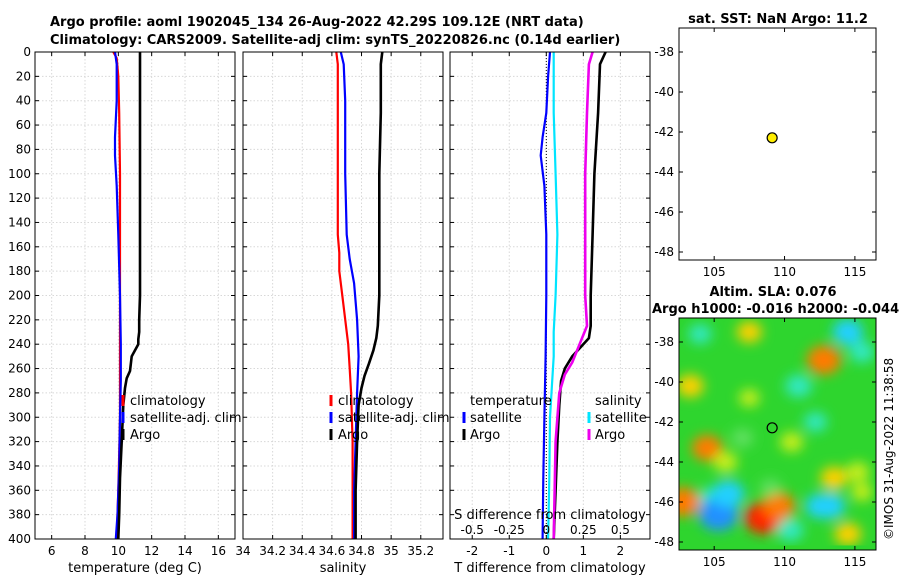 Image resolution: width=900 pixels, height=580 pixels. I want to click on temperature-legend-label: Argo, so click(145, 435).